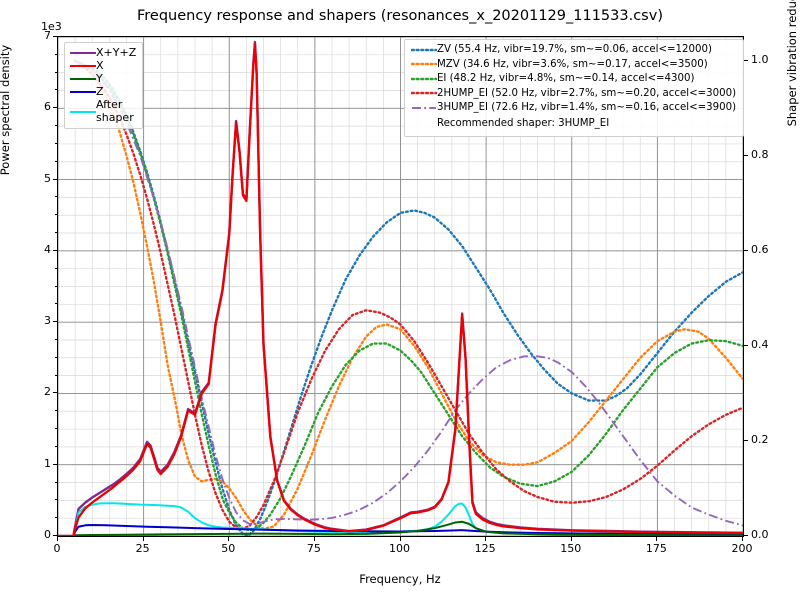 The height and width of the screenshot is (600, 800). I want to click on x-tick-175: 175, so click(656, 548).